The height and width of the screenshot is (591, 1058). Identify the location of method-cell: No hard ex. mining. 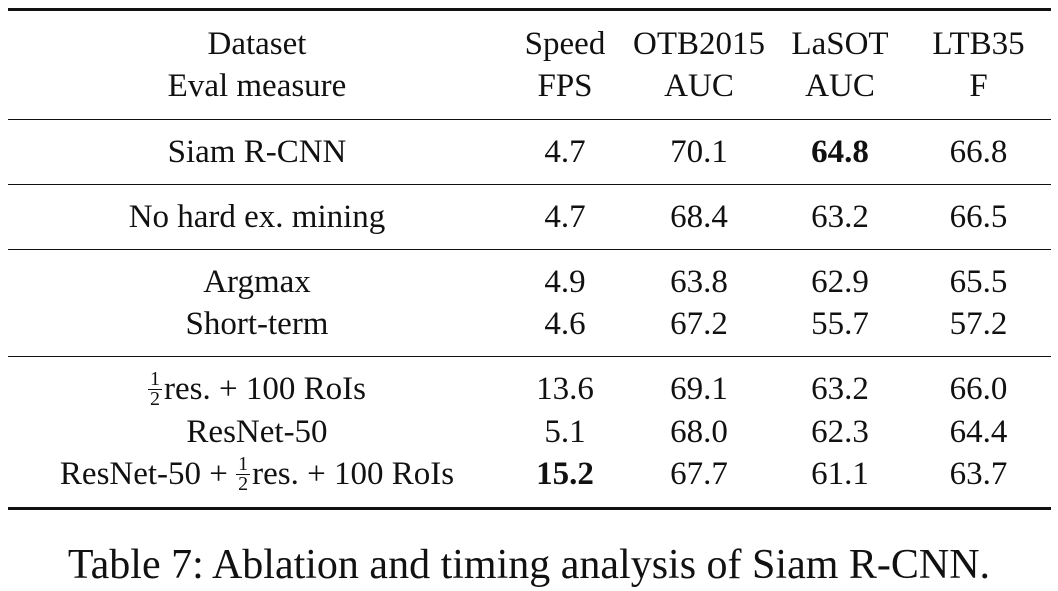
(257, 217).